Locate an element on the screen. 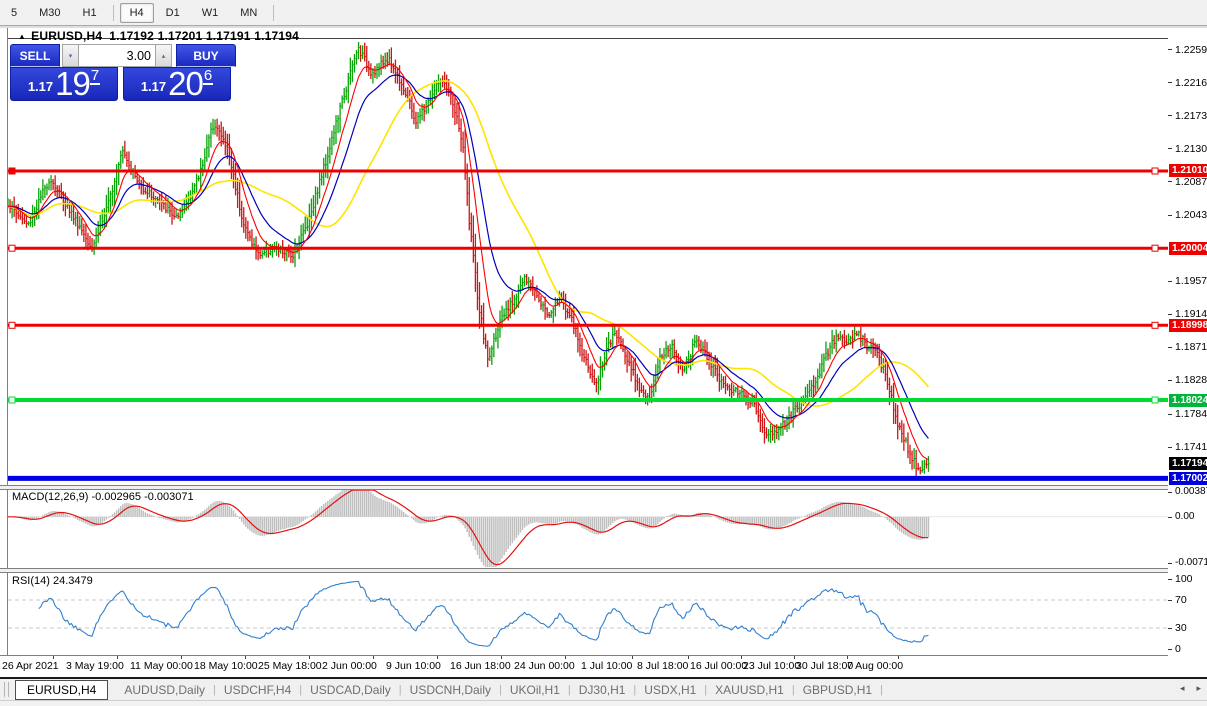 The height and width of the screenshot is (706, 1207). sell-price-panel: 1.17 19 7 is located at coordinates (64, 84).